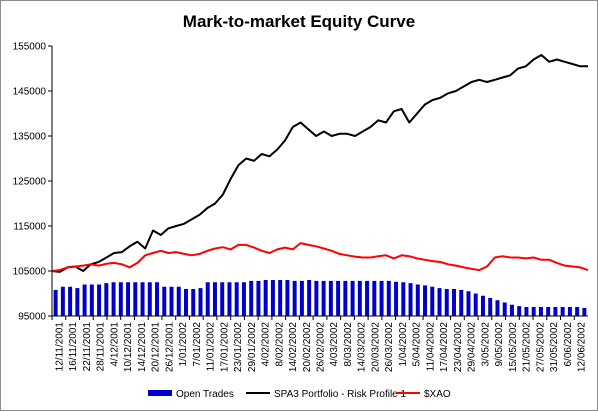 The image size is (598, 411). I want to click on x-tick-label: 23/04/2002, so click(458, 347).